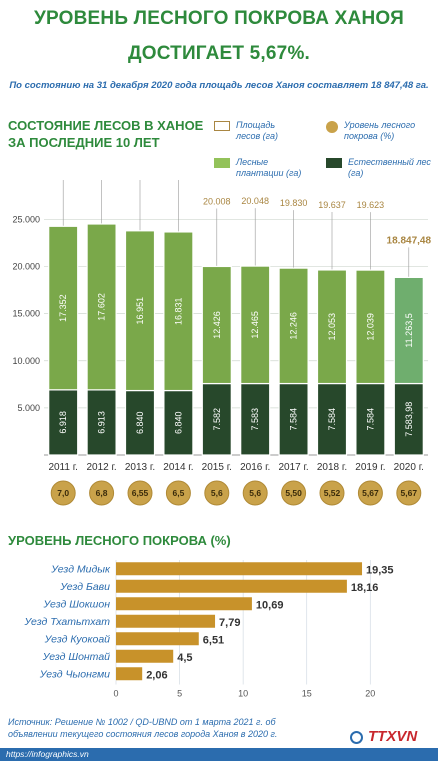 The image size is (438, 761). Describe the element at coordinates (269, 173) in the screenshot. I see `legend-plantation-label2: плантации (га)` at that location.